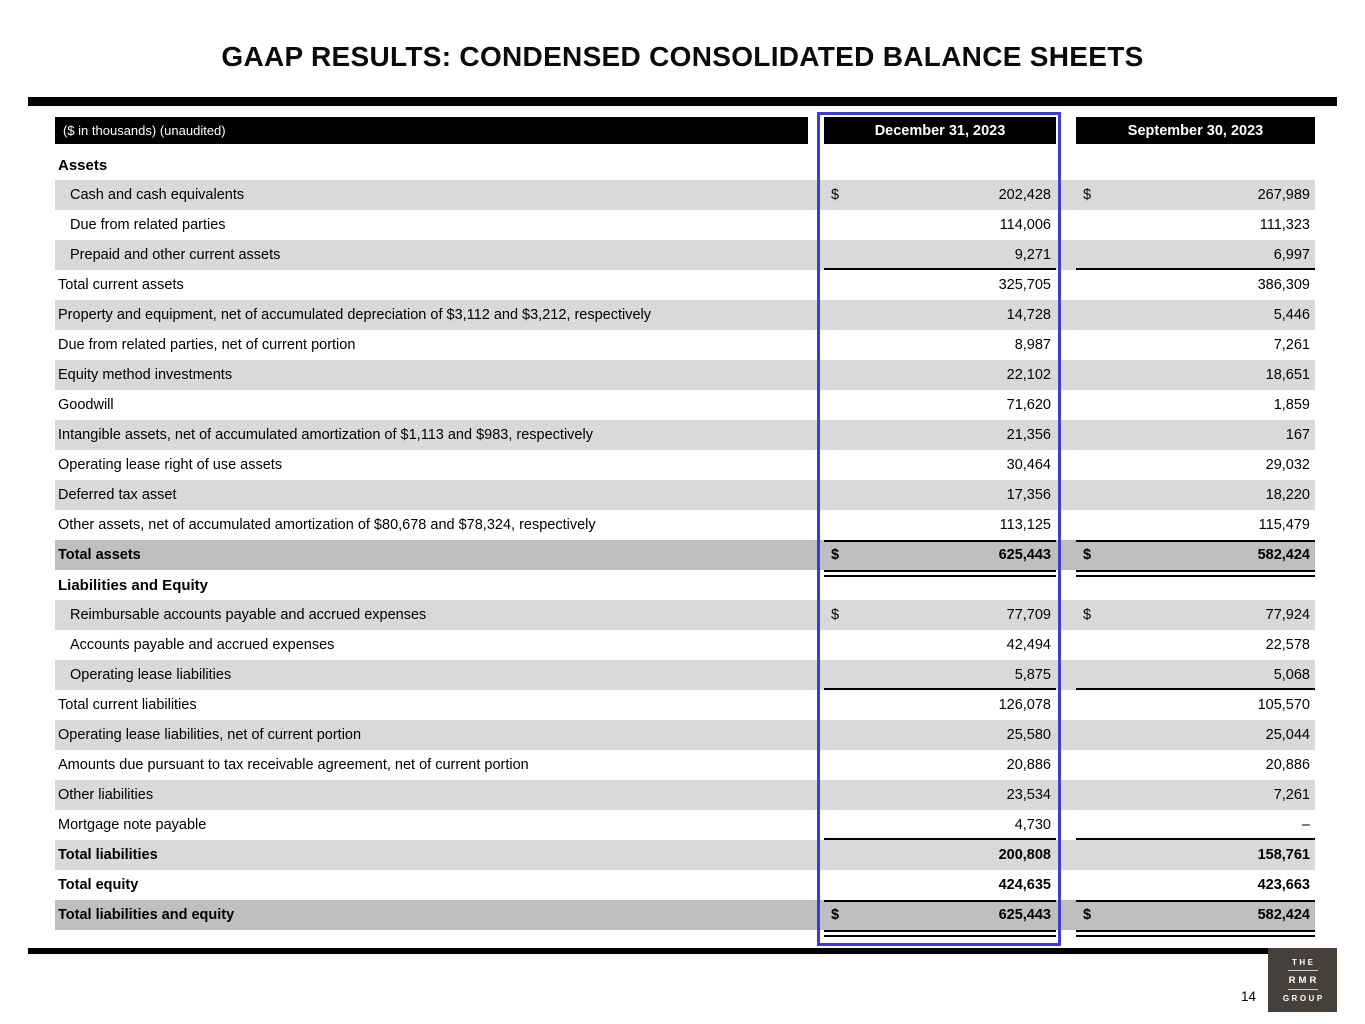 The width and height of the screenshot is (1365, 1024). Describe the element at coordinates (1195, 918) in the screenshot. I see `value-sep-30-2023: $582,424` at that location.